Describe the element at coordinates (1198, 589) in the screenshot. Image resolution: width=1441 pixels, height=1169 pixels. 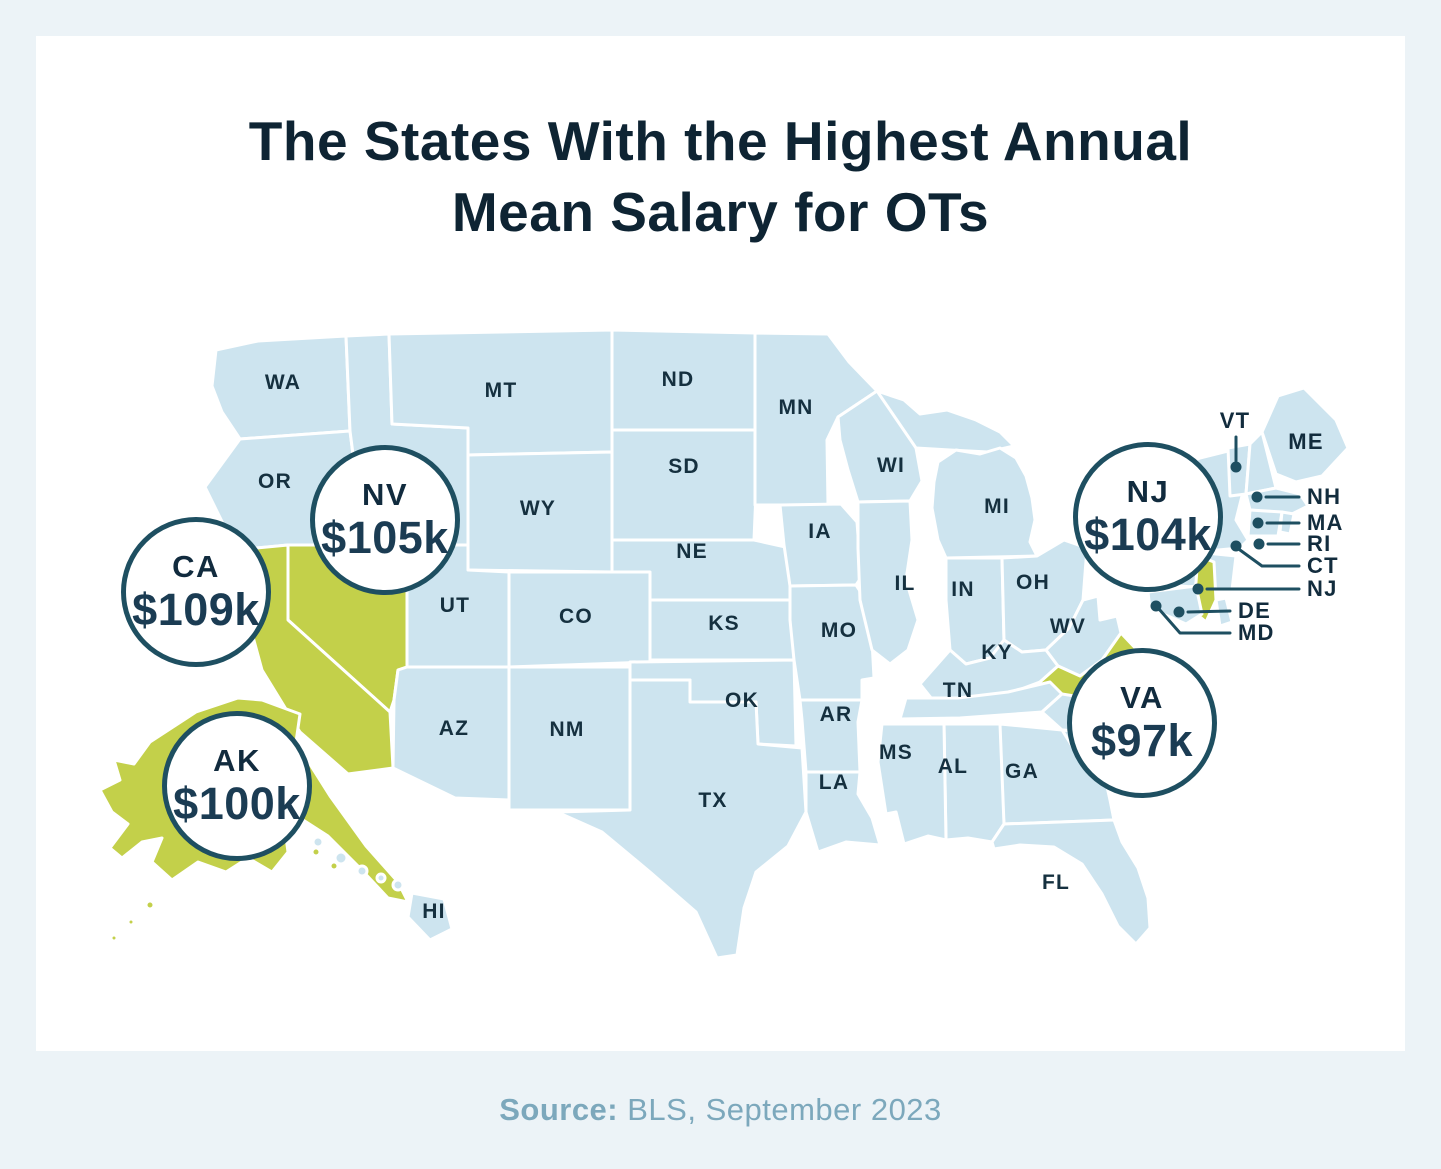
I see `leader-dot-nj` at that location.